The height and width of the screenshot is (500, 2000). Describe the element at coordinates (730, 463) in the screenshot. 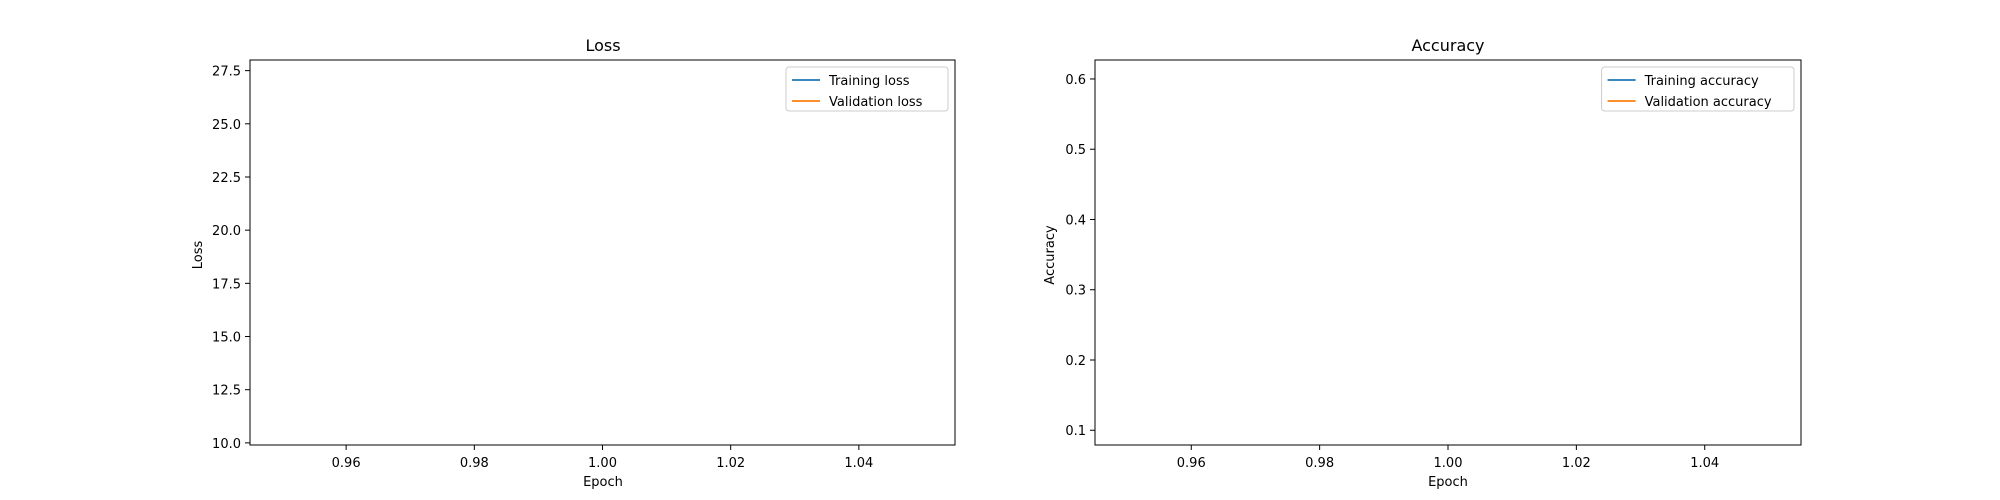

I see `loss-x-tick-label: 1.02` at that location.